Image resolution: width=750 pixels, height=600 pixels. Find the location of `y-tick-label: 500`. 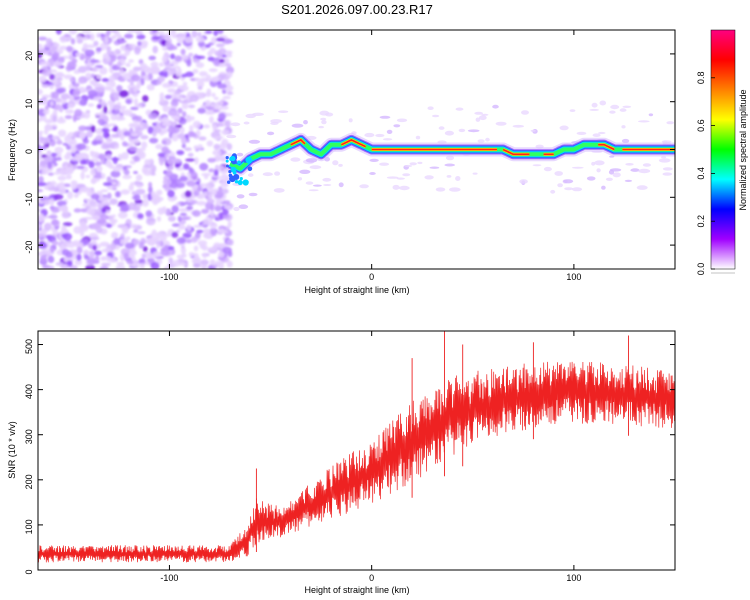

y-tick-label: 500 is located at coordinates (29, 346).